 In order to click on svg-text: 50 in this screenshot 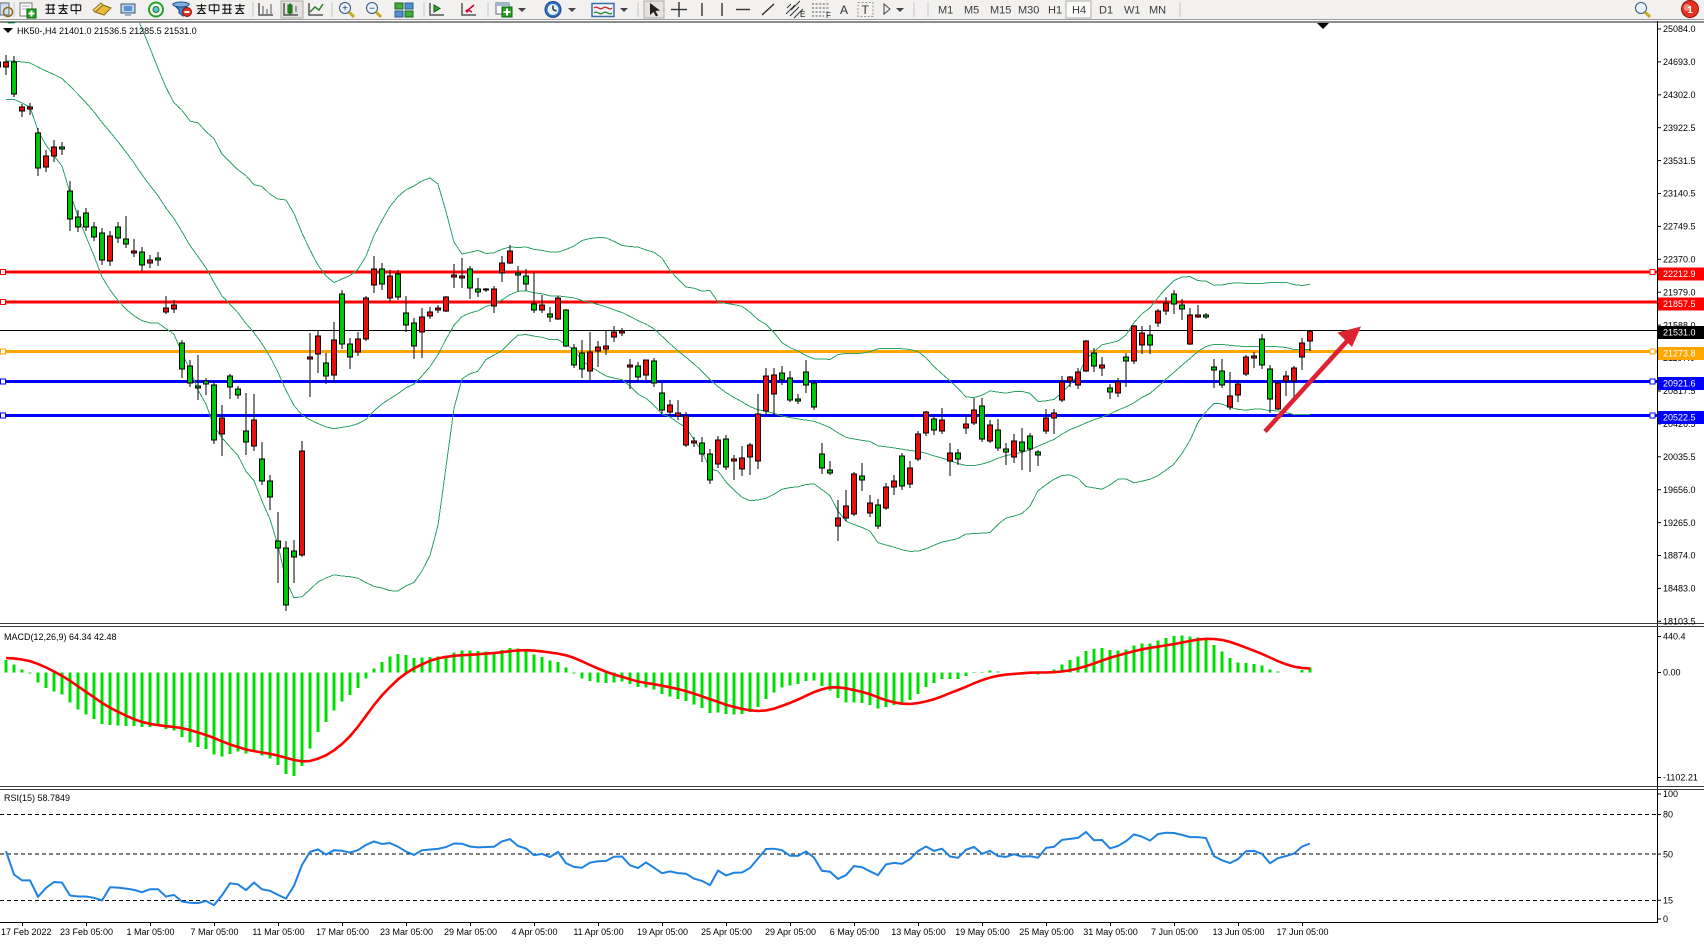, I will do `click(1668, 854)`.